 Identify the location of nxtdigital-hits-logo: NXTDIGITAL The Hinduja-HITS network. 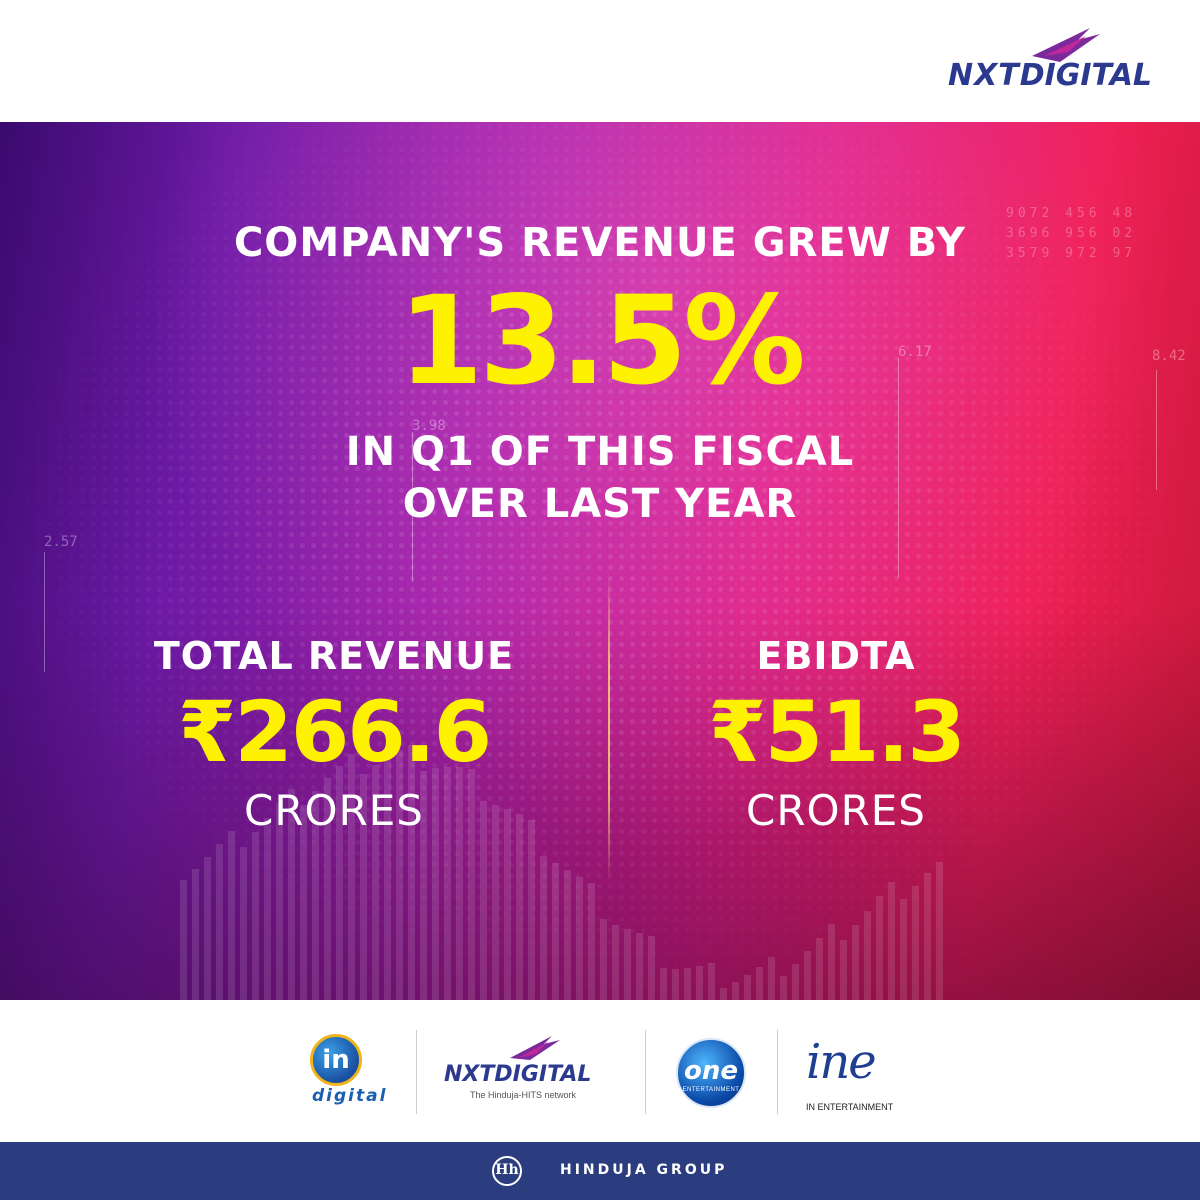
(532, 1071).